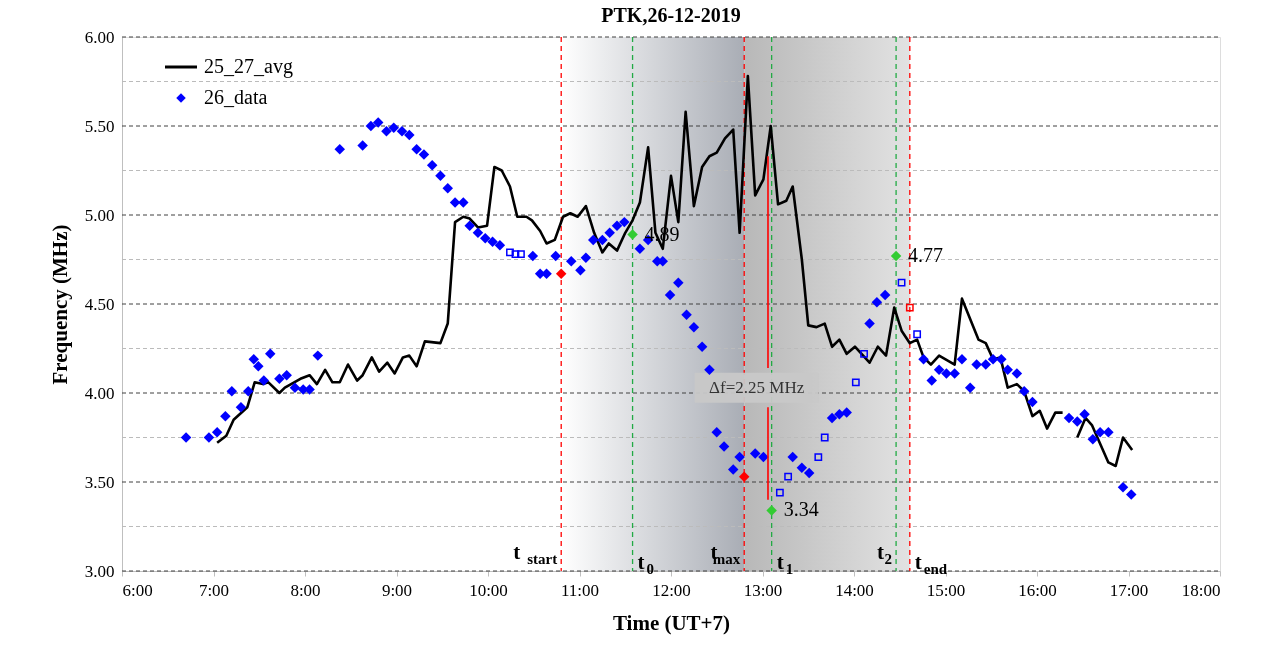 This screenshot has width=1270, height=662. Describe the element at coordinates (926, 254) in the screenshot. I see `annotation: 4.77` at that location.